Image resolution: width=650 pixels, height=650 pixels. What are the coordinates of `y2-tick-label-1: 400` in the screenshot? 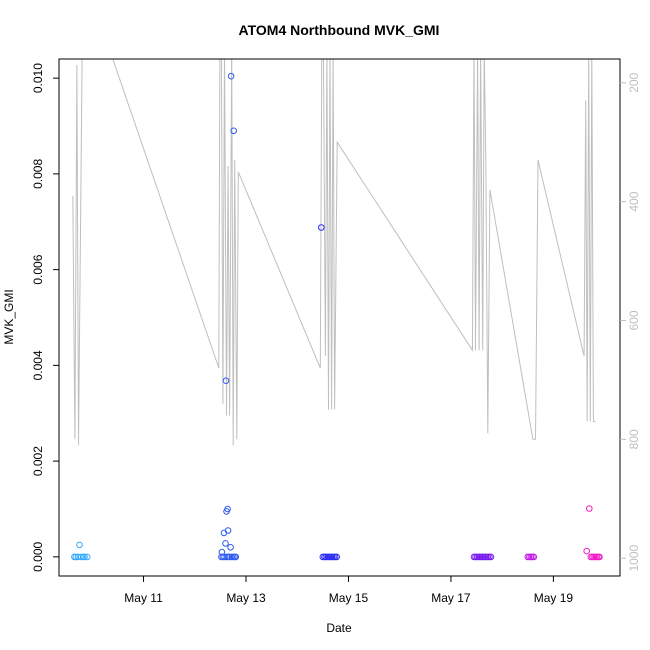 It's located at (634, 201).